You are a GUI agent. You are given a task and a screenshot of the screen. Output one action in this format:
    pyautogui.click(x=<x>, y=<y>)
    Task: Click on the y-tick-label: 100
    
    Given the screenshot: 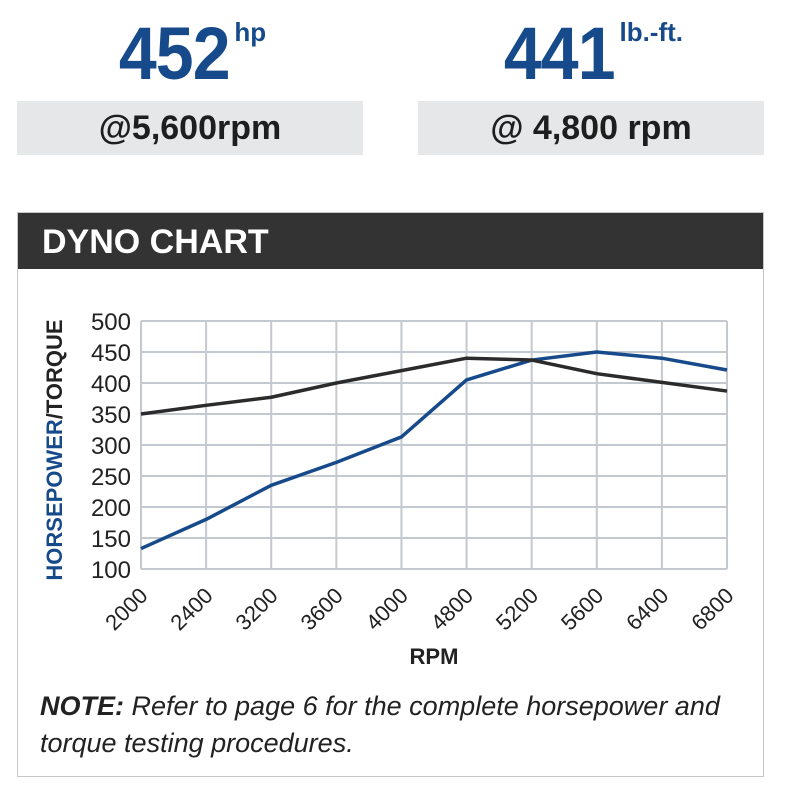 What is the action you would take?
    pyautogui.click(x=111, y=570)
    